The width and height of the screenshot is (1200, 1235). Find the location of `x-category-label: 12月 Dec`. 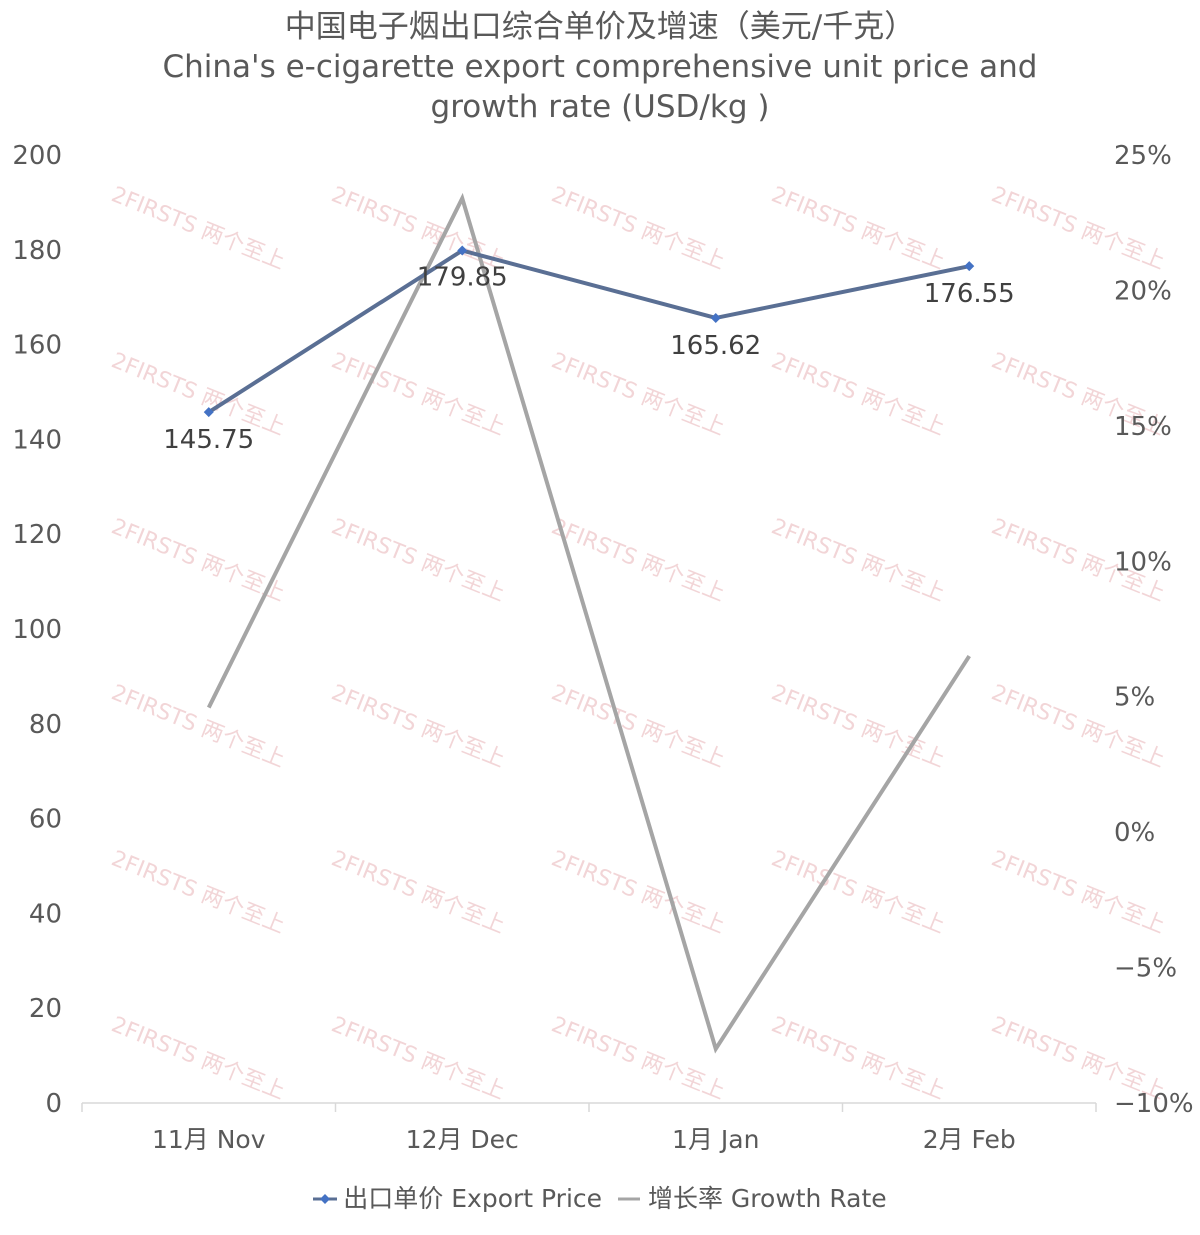

x-category-label: 12月 Dec is located at coordinates (462, 1139).